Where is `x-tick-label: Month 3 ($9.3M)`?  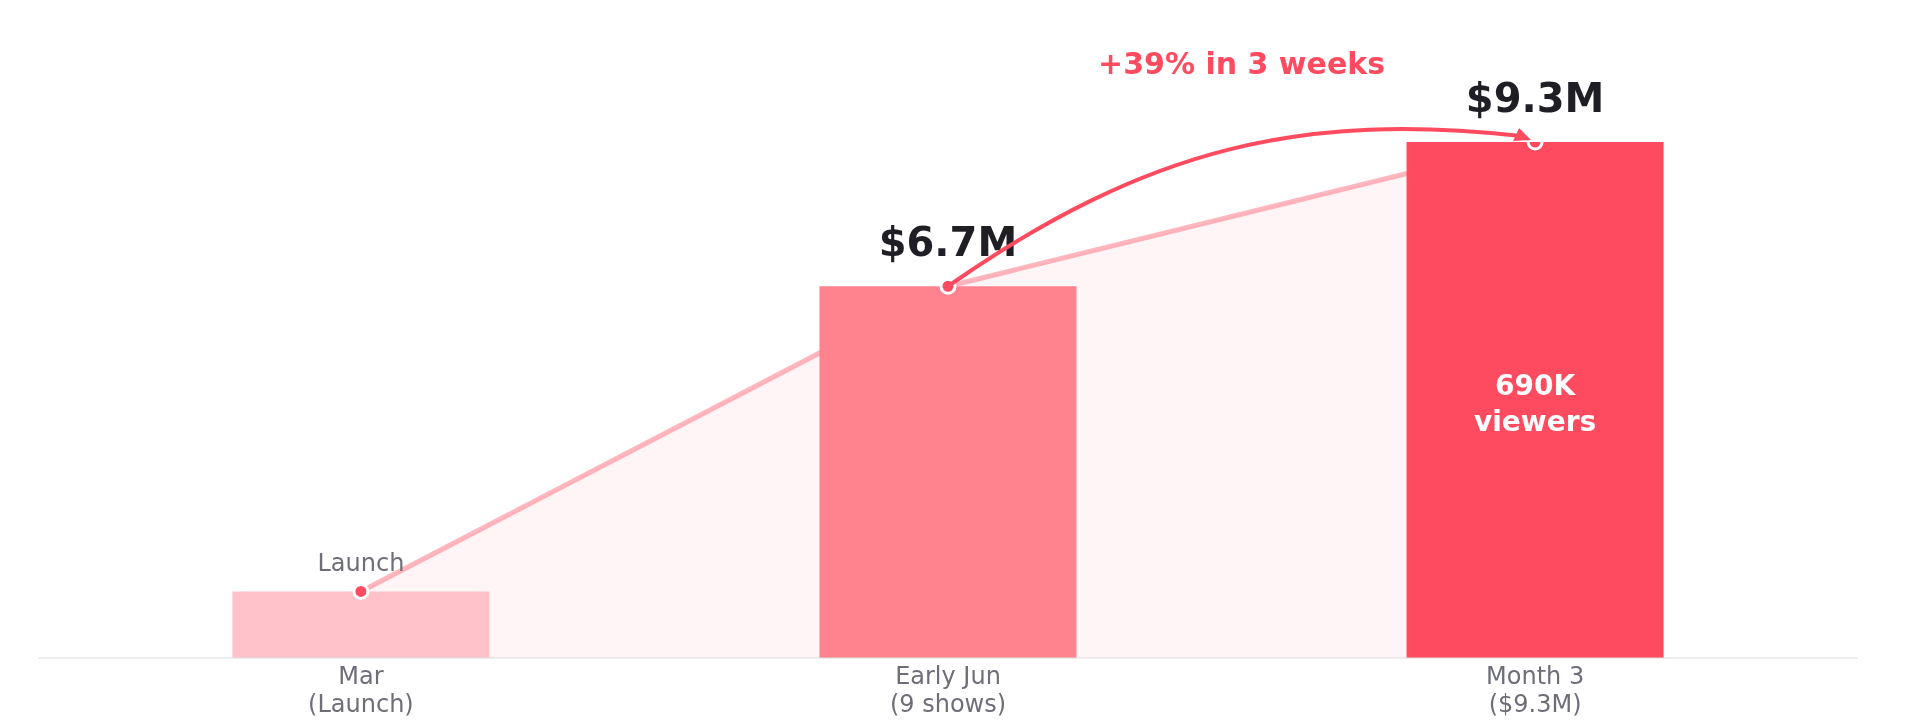 x-tick-label: Month 3 ($9.3M) is located at coordinates (1535, 690).